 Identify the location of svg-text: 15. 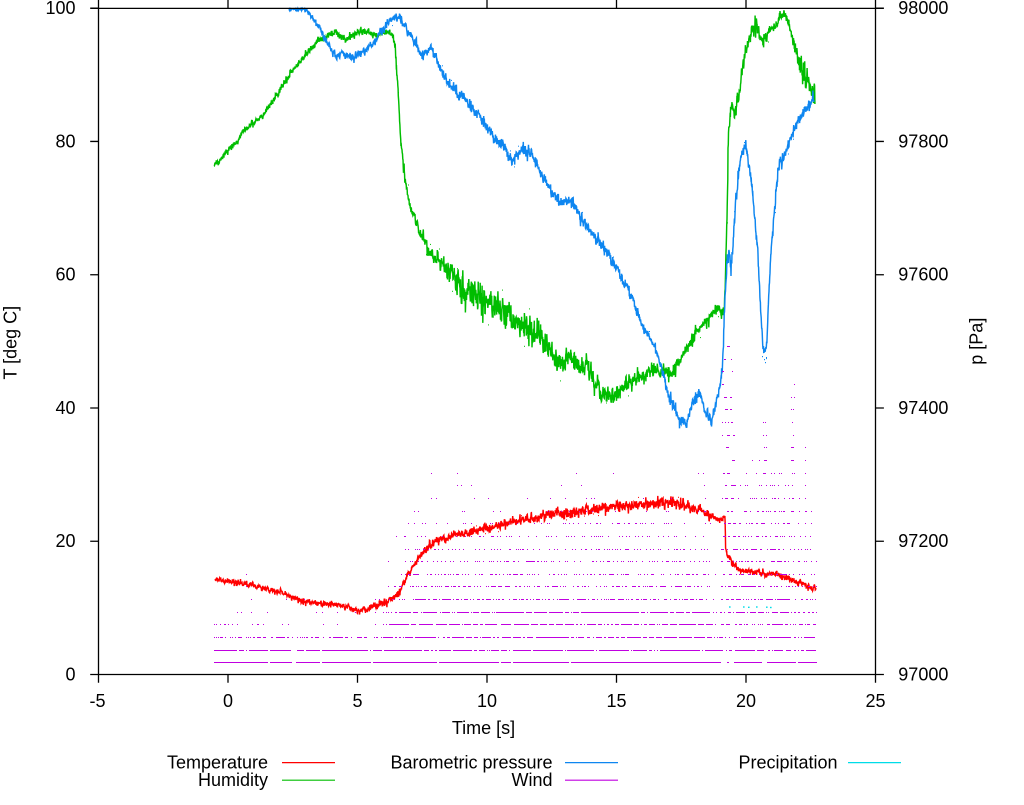
(616, 701).